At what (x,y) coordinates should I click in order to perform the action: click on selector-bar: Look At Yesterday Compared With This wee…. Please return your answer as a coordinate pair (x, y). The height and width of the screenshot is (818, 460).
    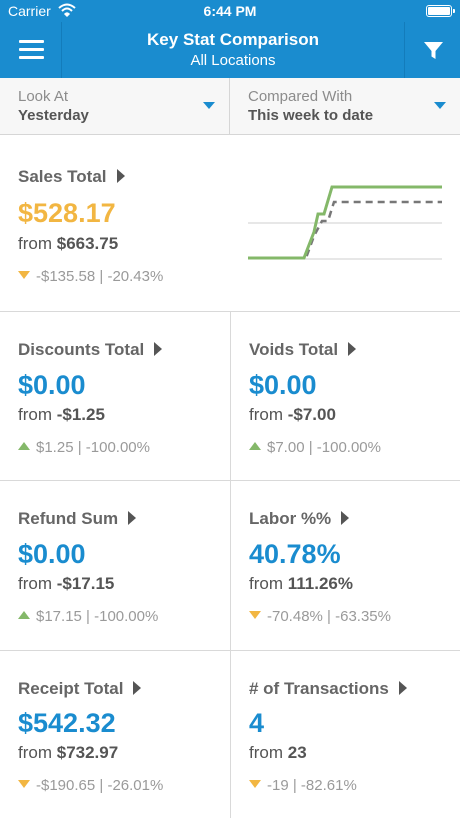
    Looking at the image, I should click on (230, 106).